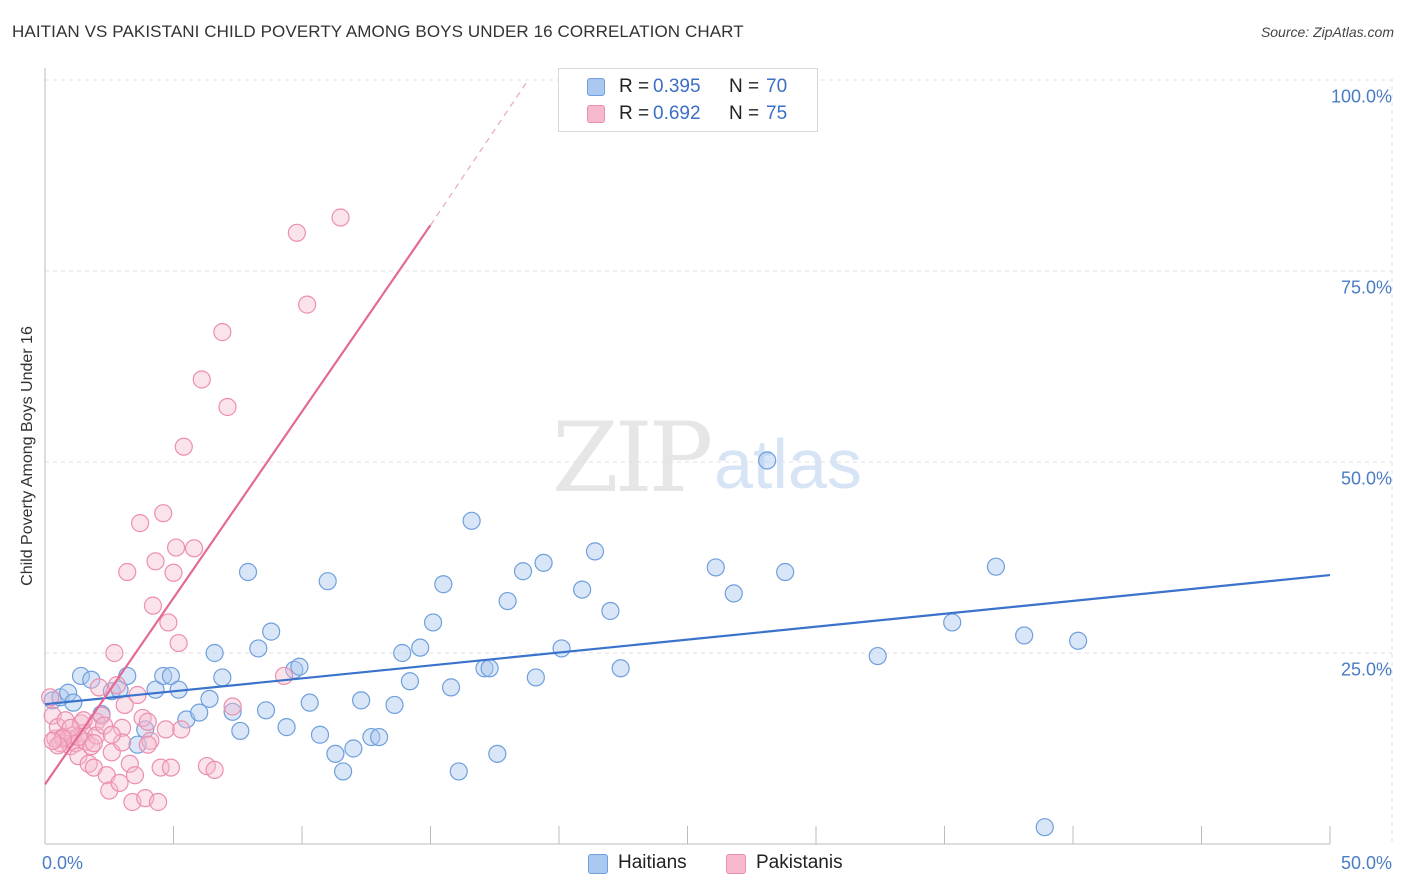  I want to click on haitians-swatch, so click(596, 87).